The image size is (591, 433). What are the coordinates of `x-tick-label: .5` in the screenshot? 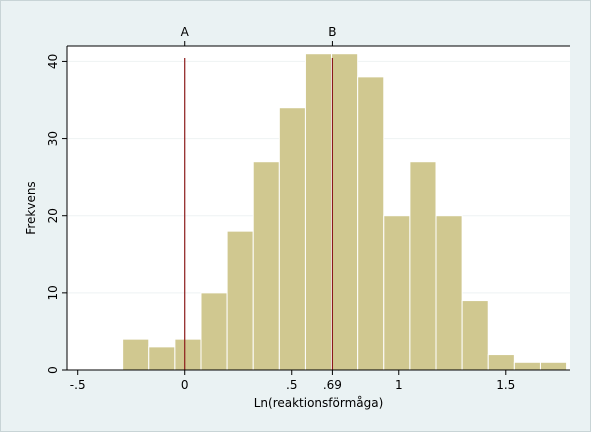 It's located at (291, 385).